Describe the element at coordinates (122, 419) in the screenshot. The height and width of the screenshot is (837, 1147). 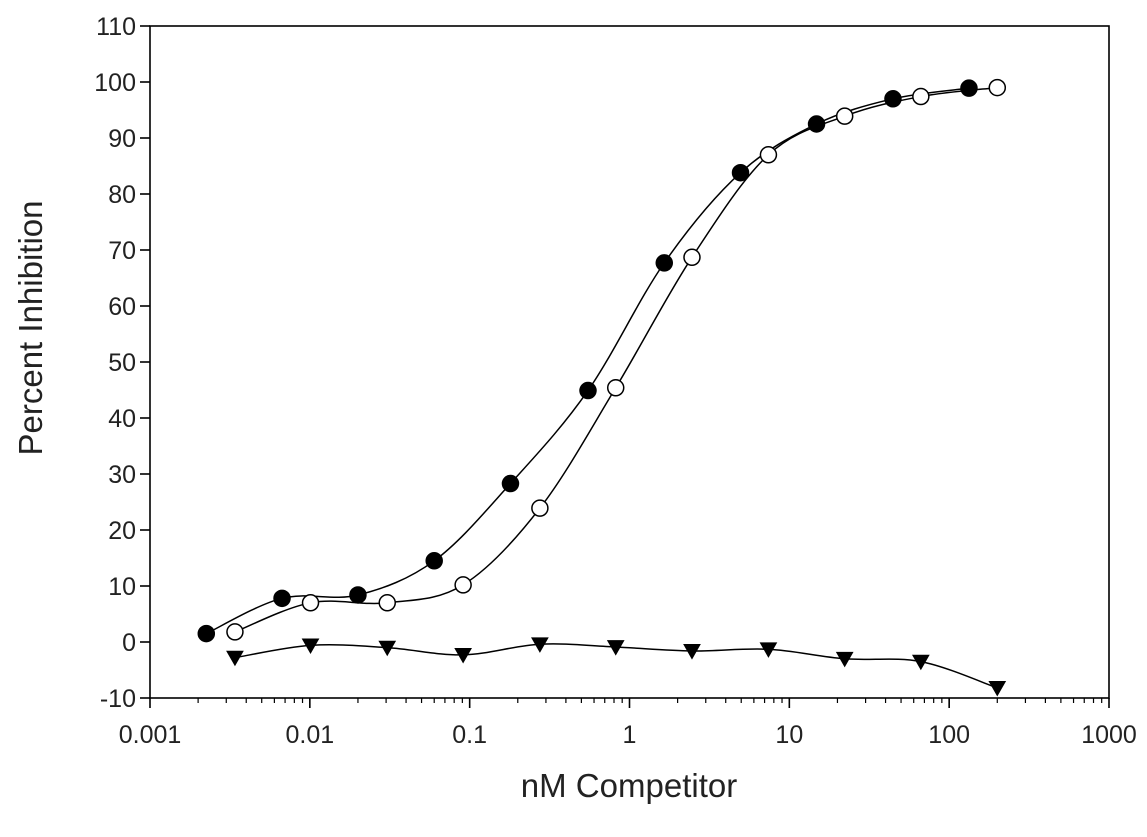
I see `y-tick-label: 40` at that location.